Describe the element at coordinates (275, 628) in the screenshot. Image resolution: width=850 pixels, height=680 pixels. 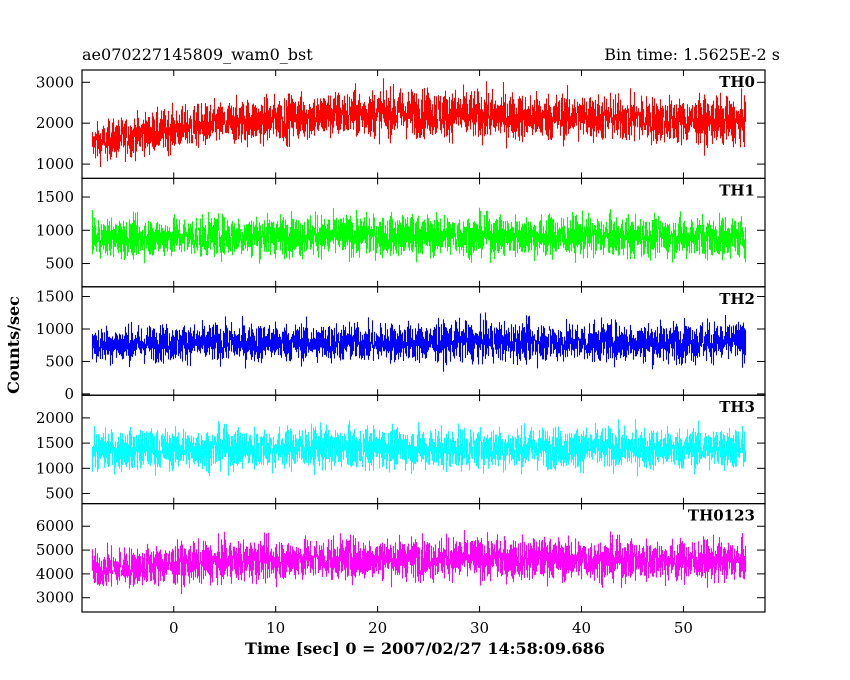
I see `x-tick-label: 10` at that location.